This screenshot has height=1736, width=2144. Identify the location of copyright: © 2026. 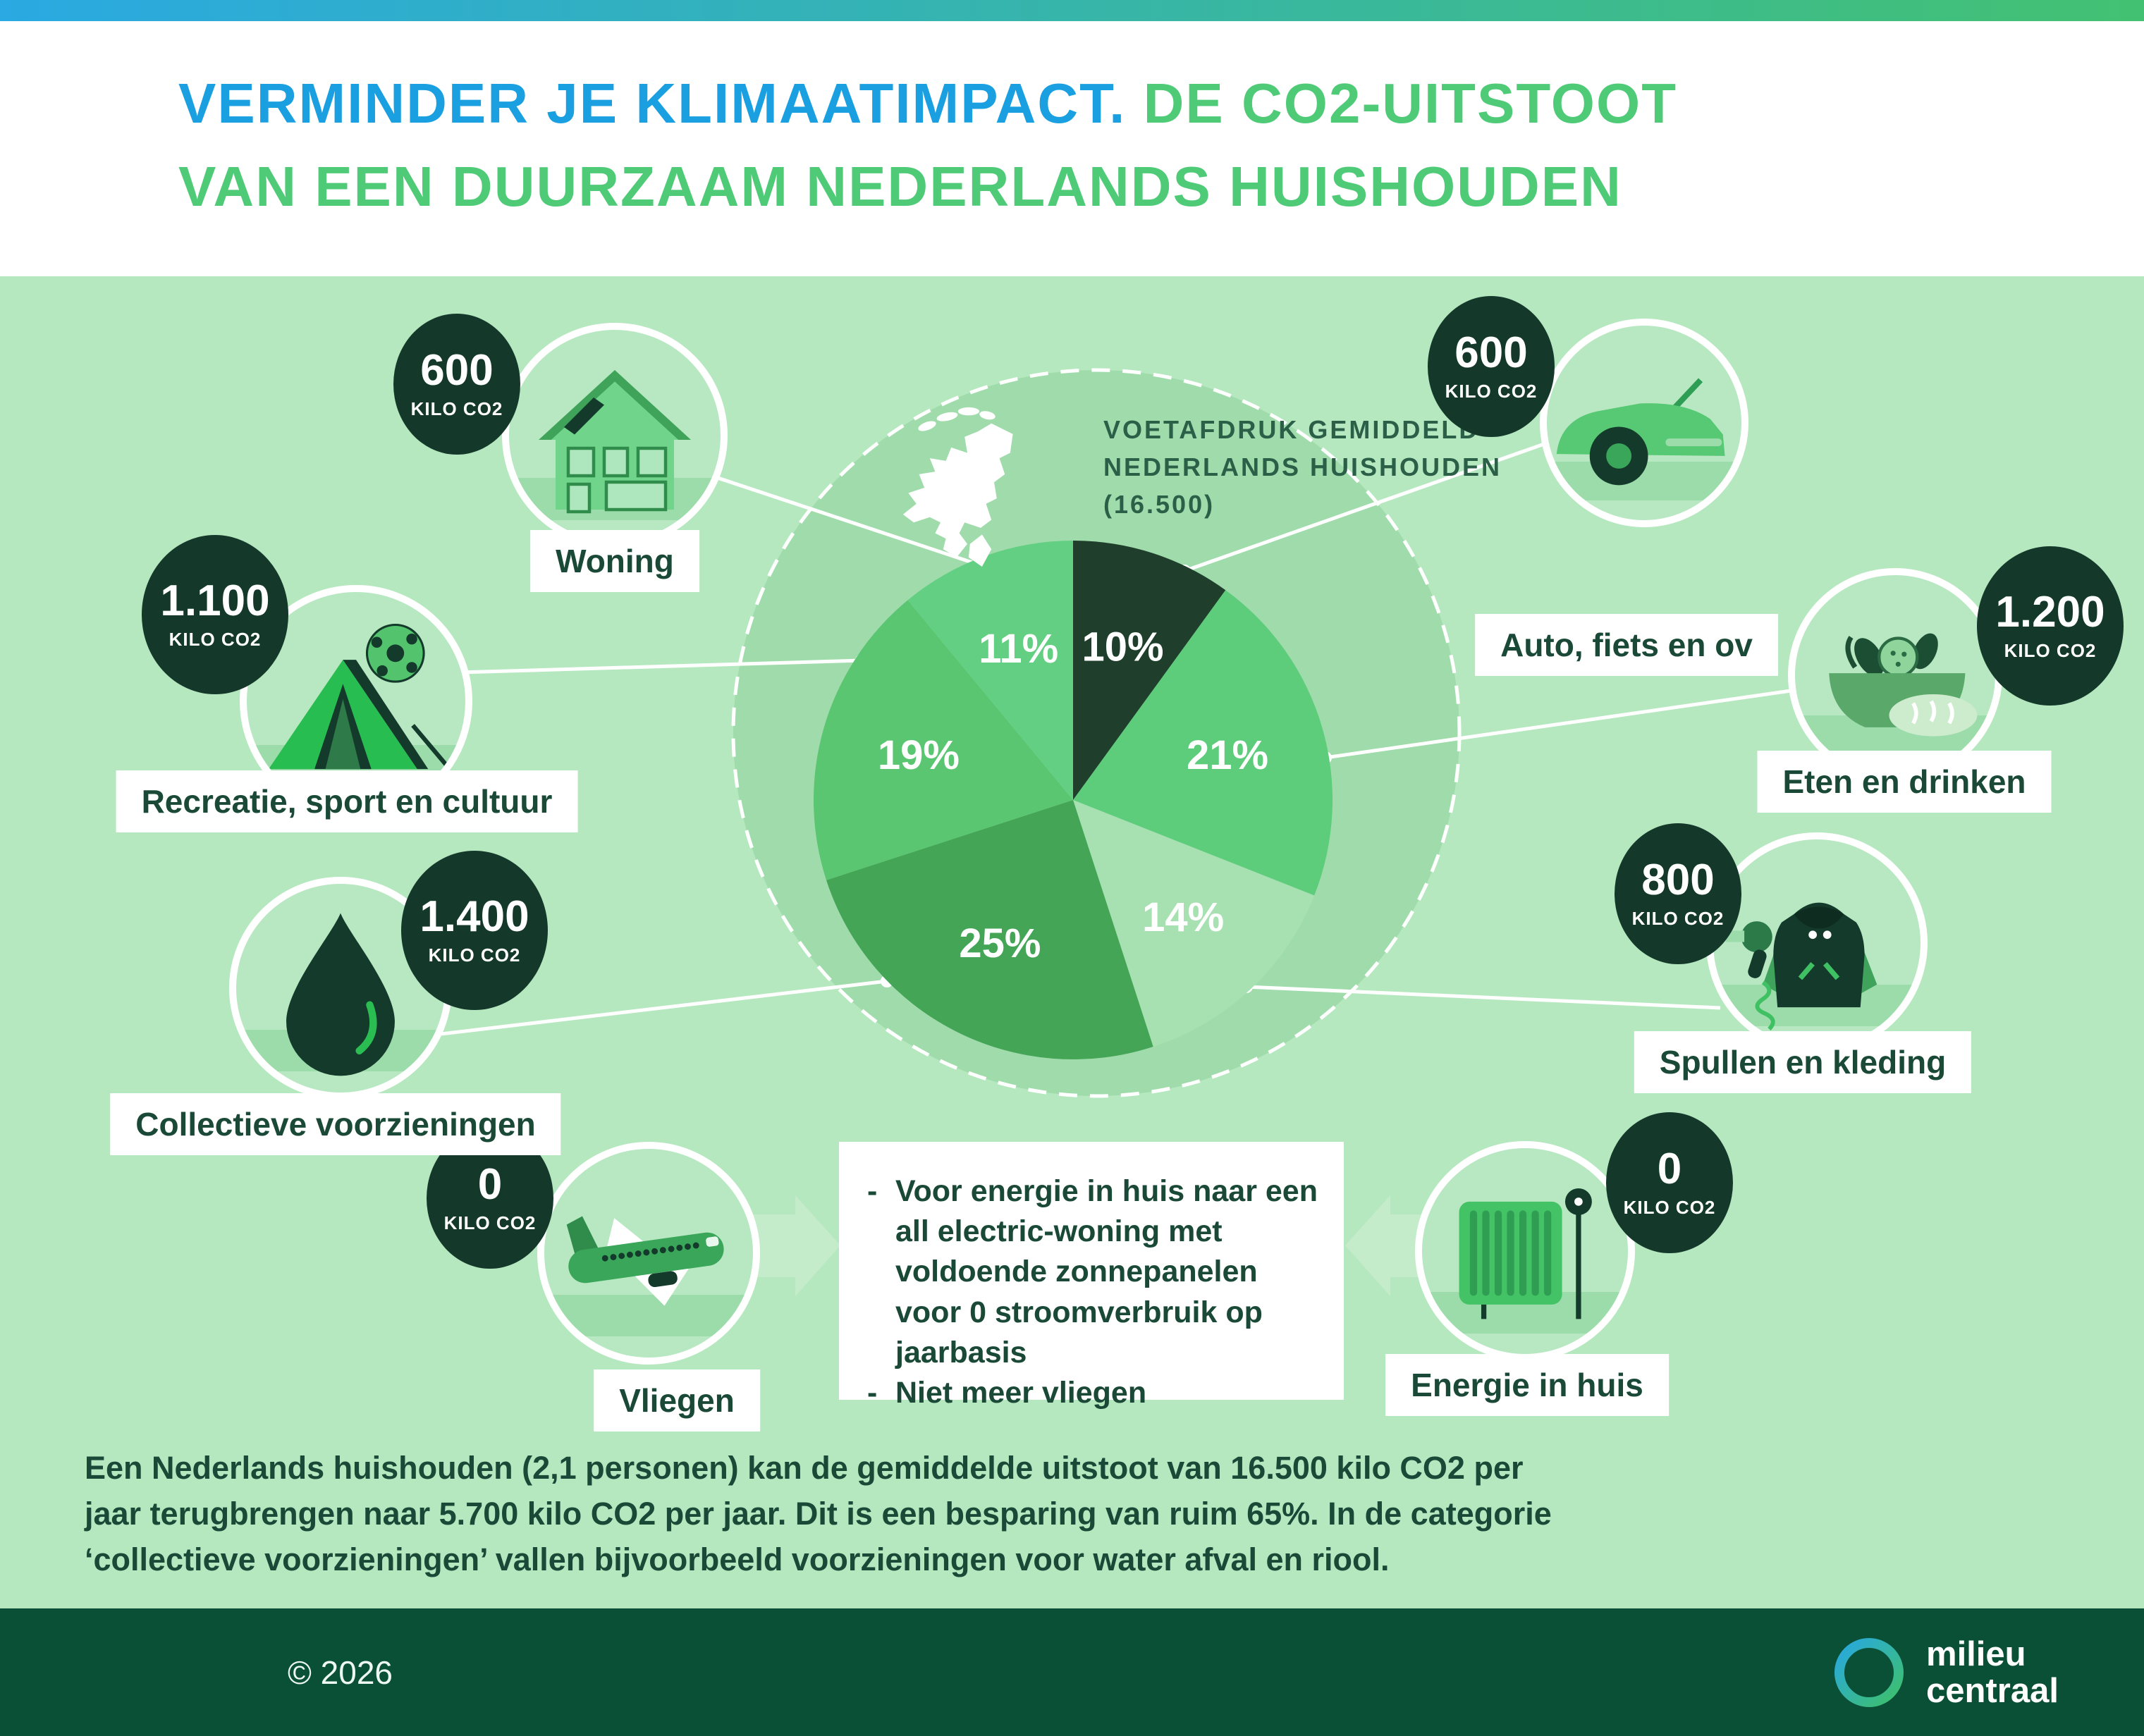
(340, 1672).